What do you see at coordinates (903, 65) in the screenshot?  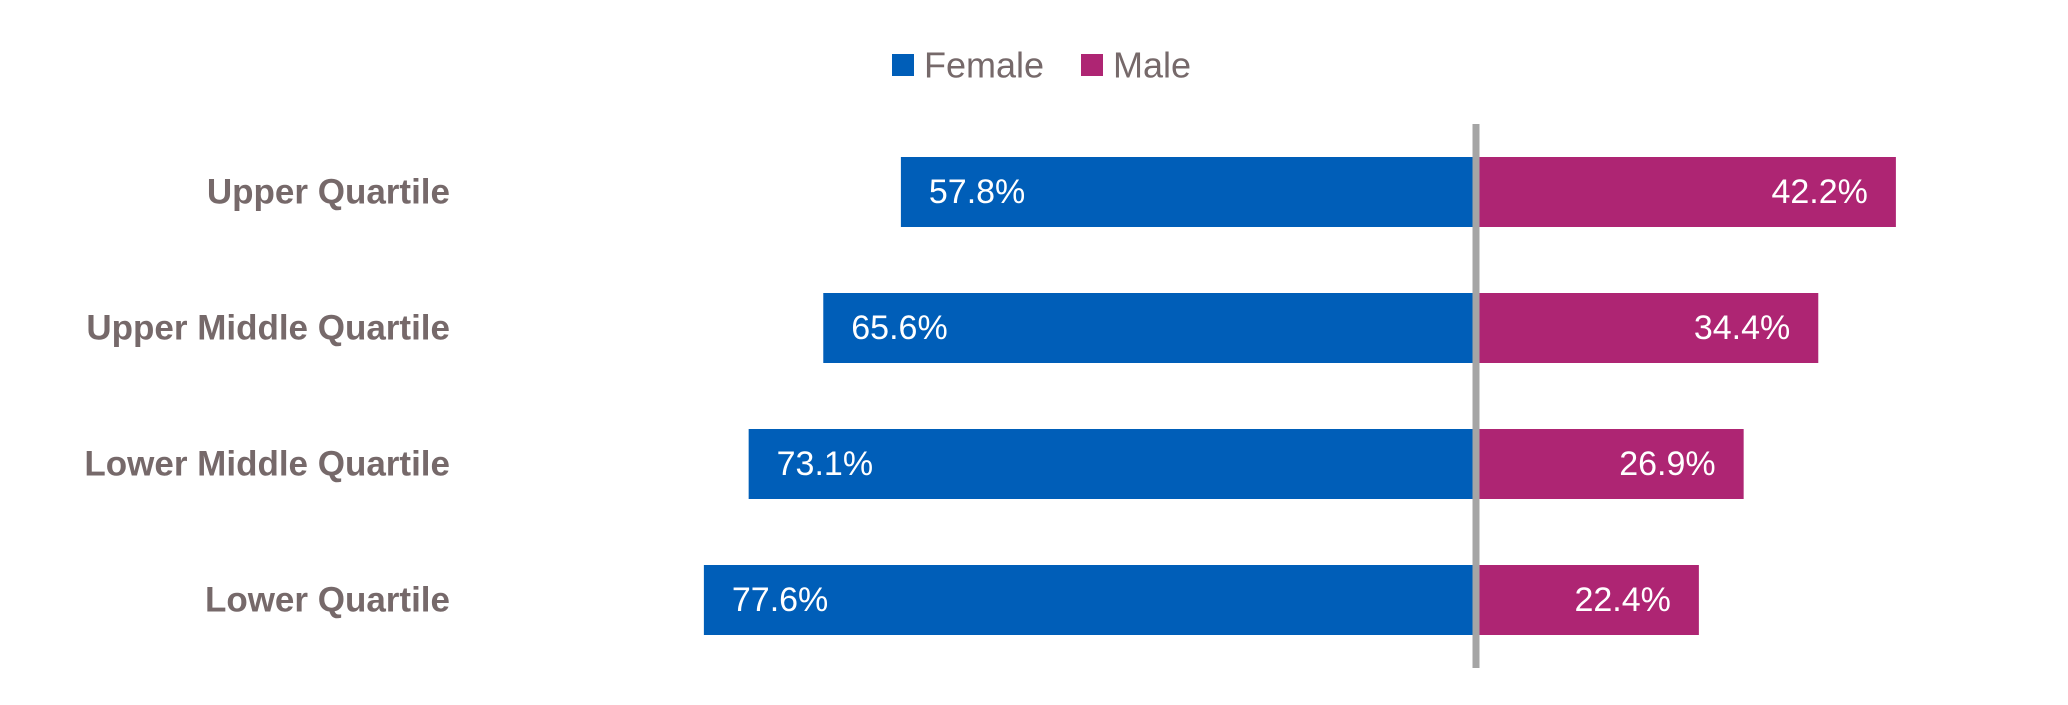 I see `legend-swatch-female` at bounding box center [903, 65].